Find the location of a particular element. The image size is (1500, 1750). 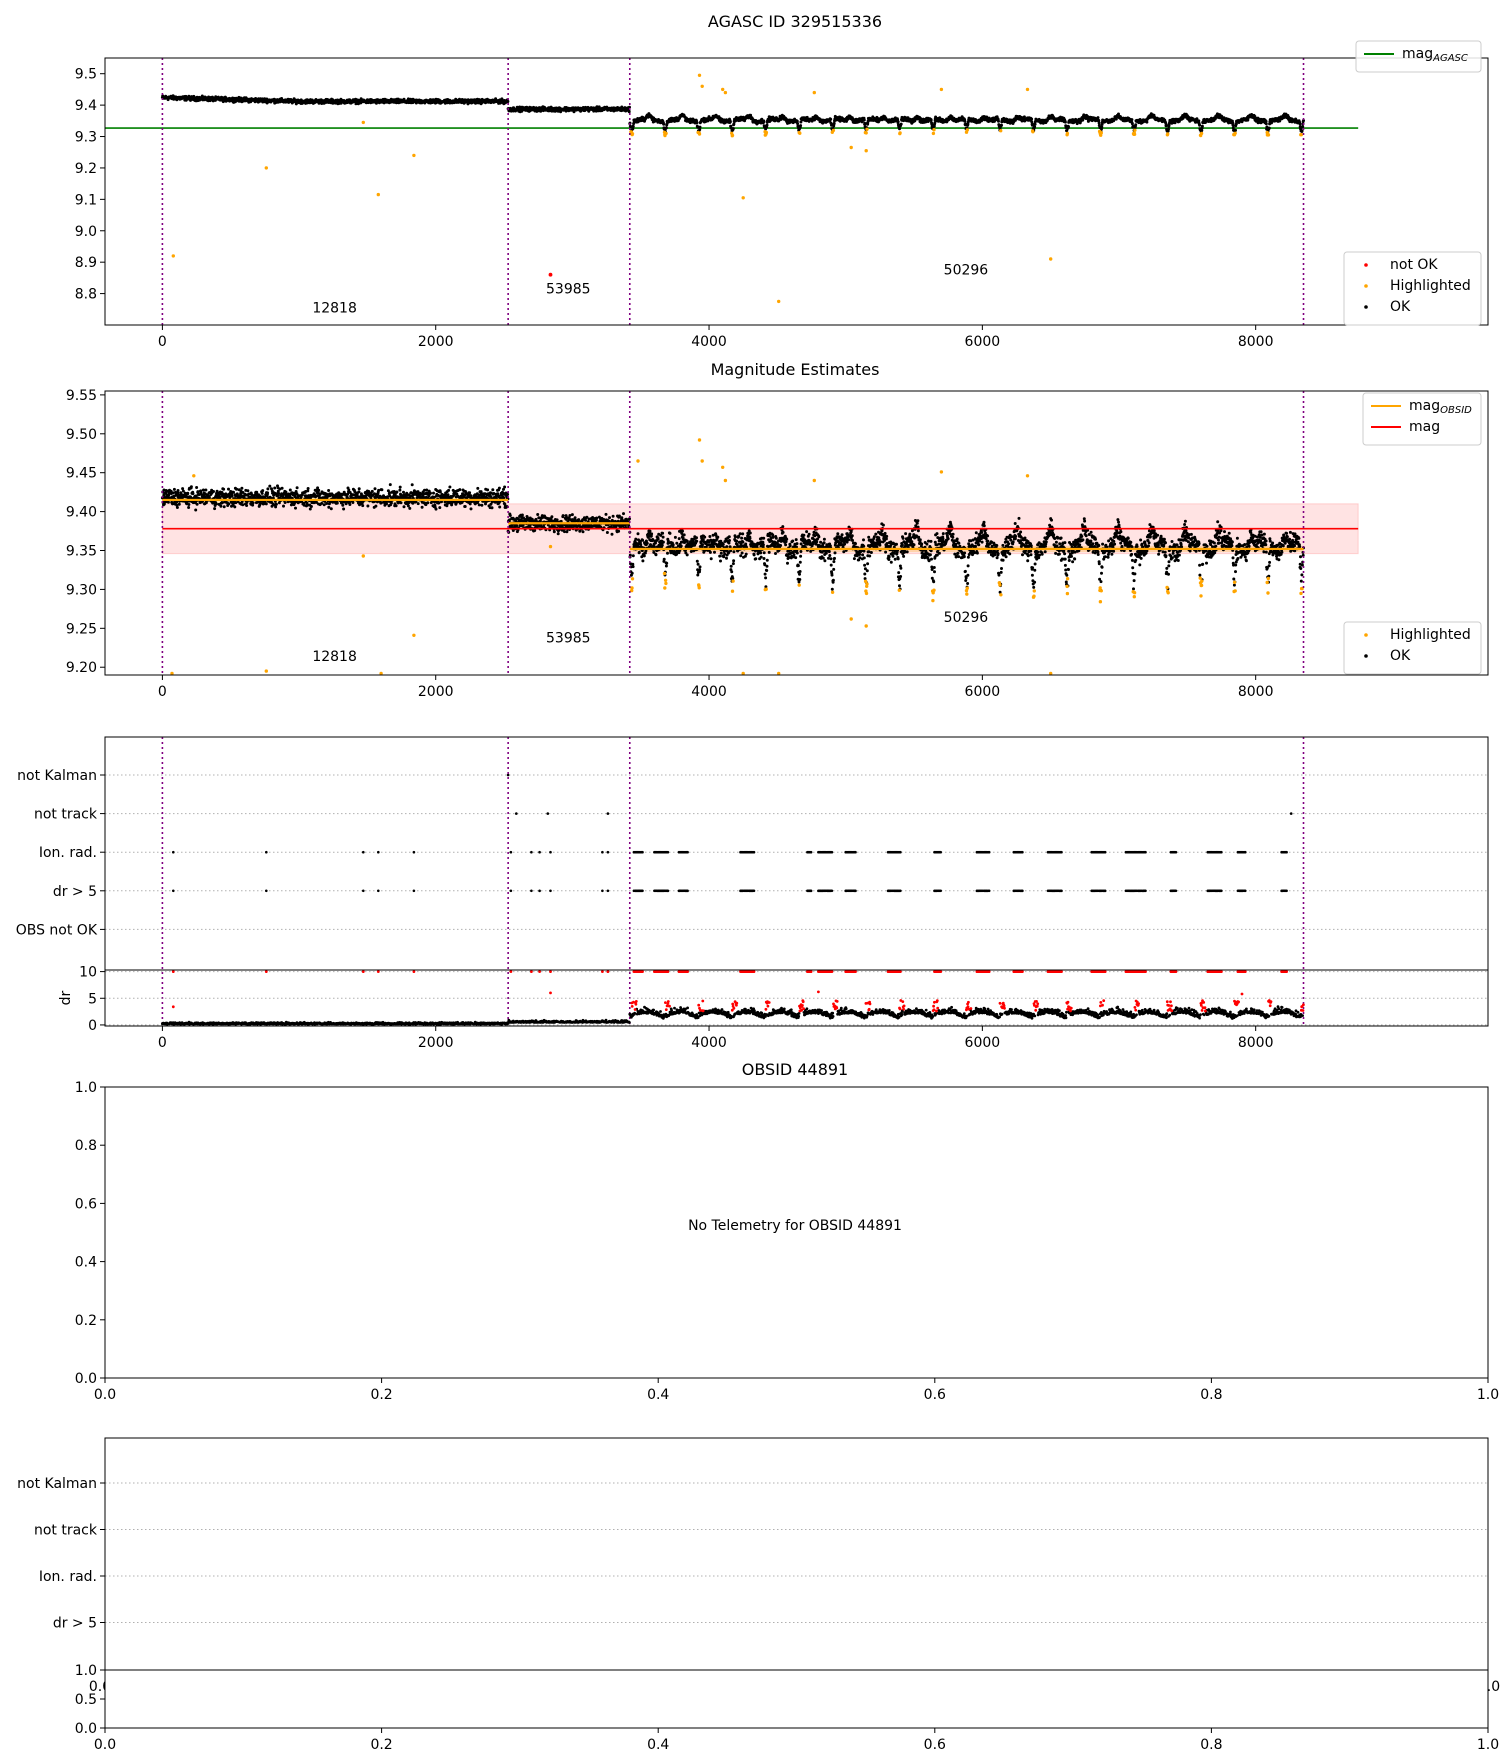

legend-subscript: AGASC is located at coordinates (1450, 58).